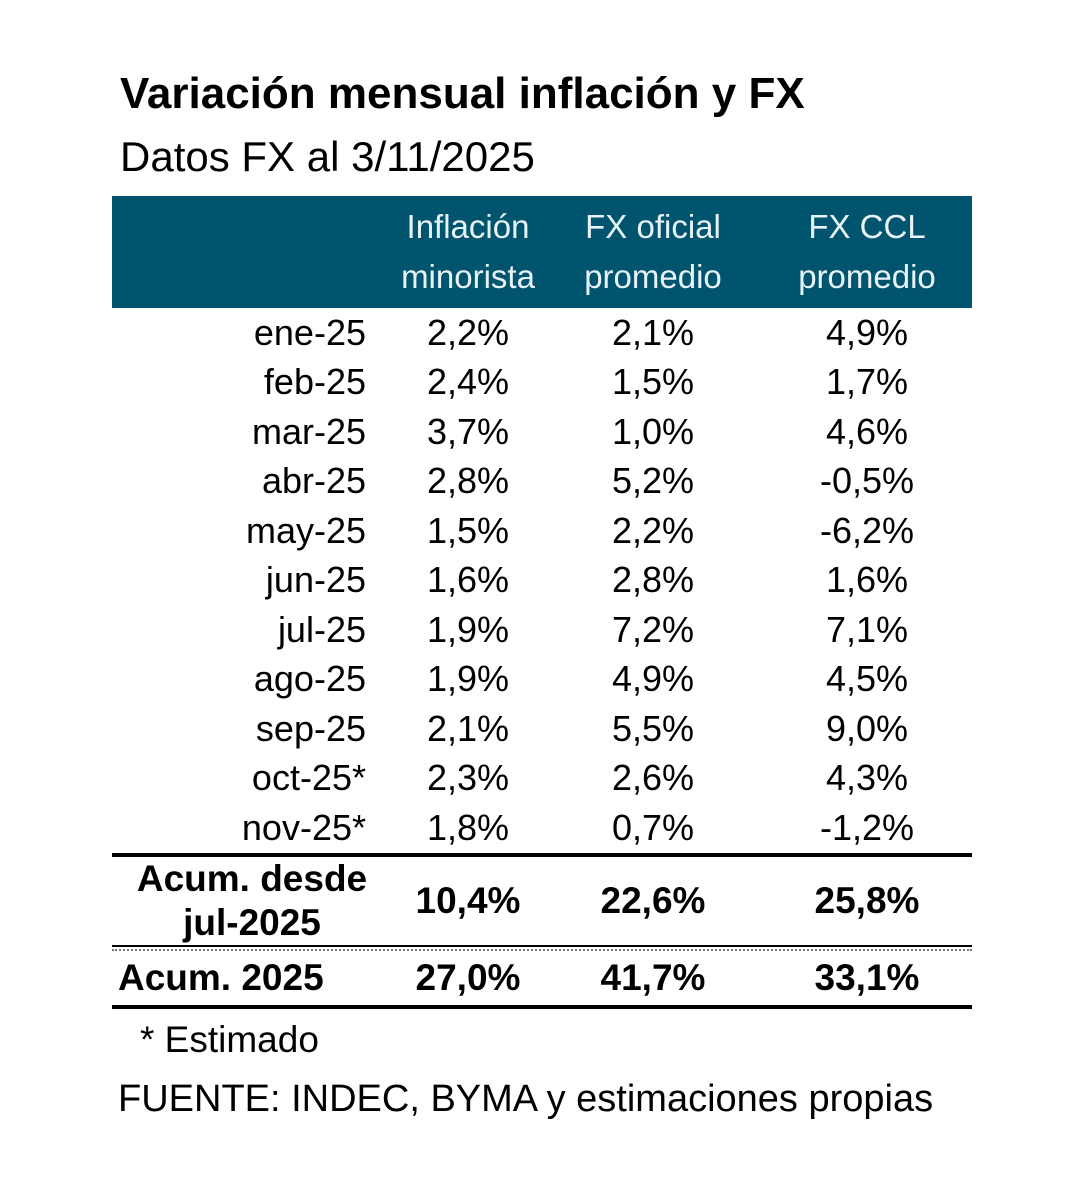  Describe the element at coordinates (653, 481) in the screenshot. I see `value-cell: 5,2%` at that location.